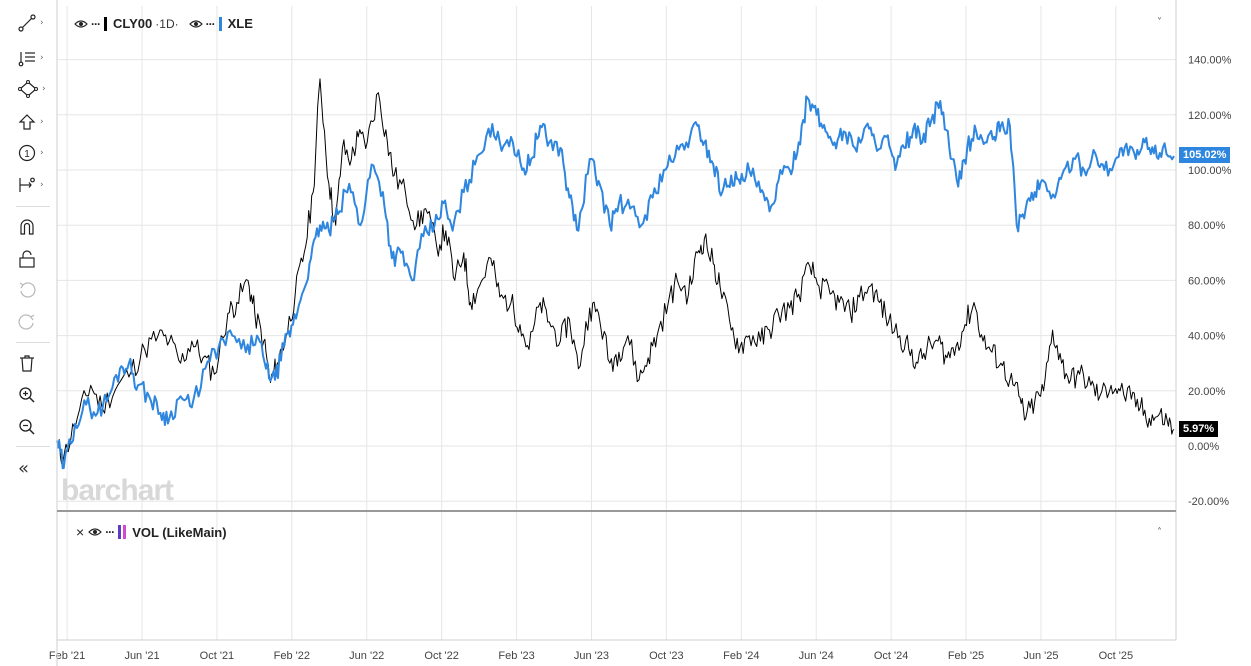 This screenshot has height=666, width=1251. Describe the element at coordinates (1159, 22) in the screenshot. I see `collapse-pane-chevron-icon: ˅` at that location.